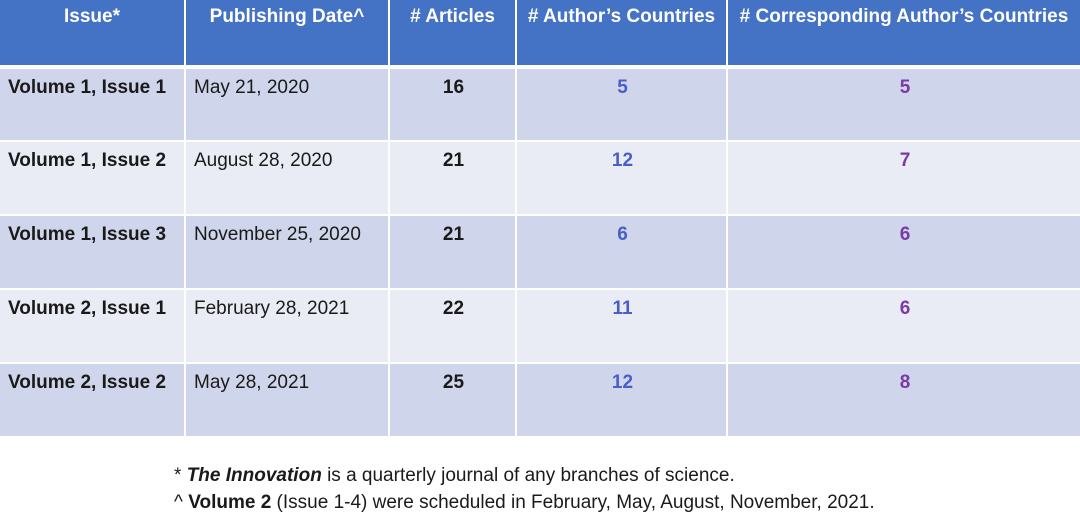  Describe the element at coordinates (622, 252) in the screenshot. I see `cell-author-countries: 6` at that location.